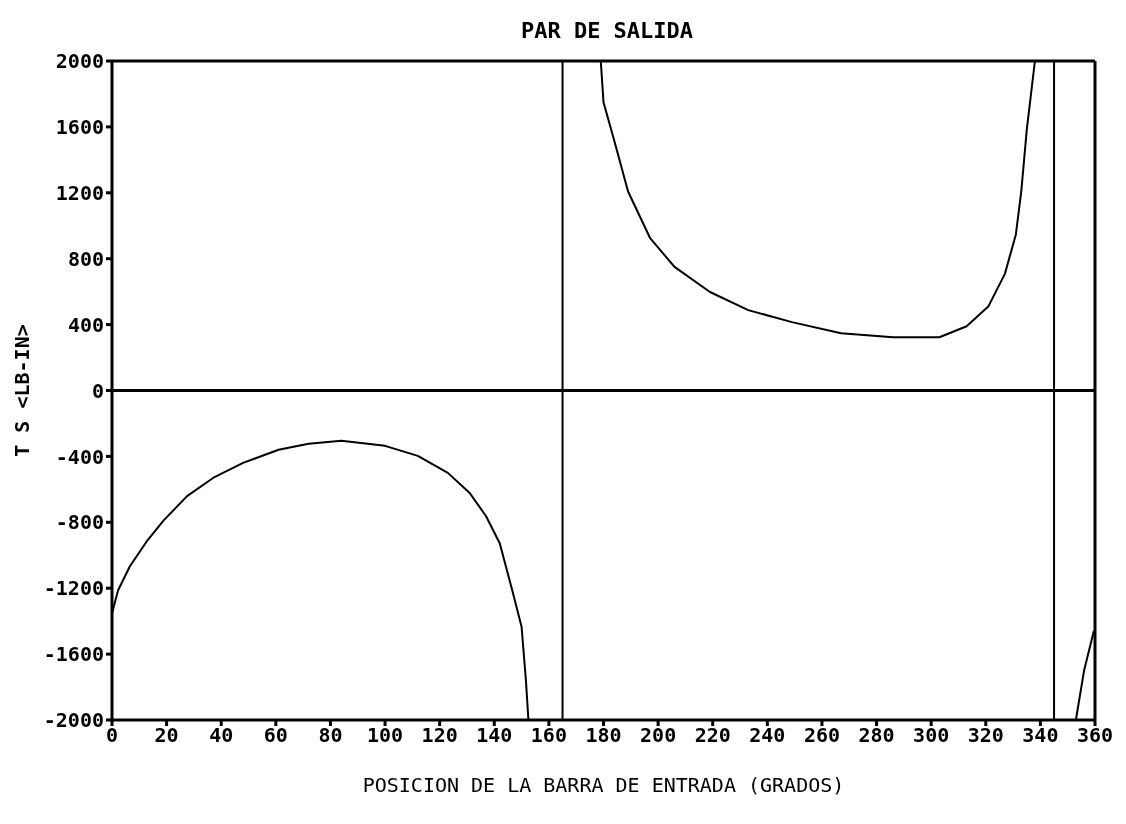  Describe the element at coordinates (79, 192) in the screenshot. I see `y-tick-label: 1200` at that location.